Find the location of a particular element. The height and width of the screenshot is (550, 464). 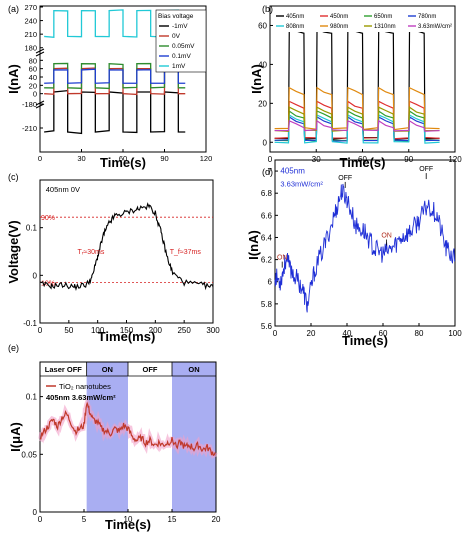

y-tick-label: 7 is located at coordinates (270, 171).